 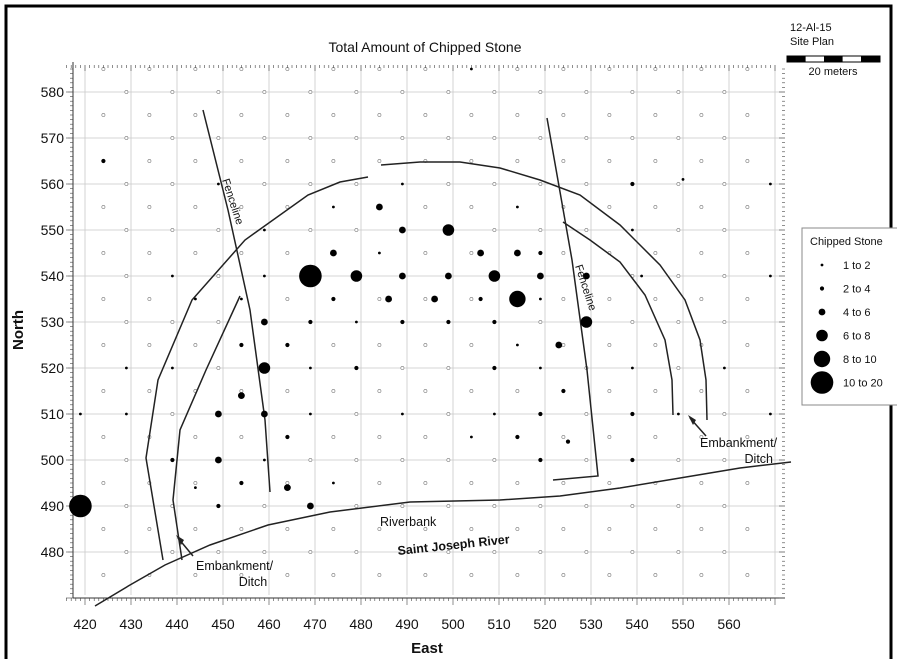 What do you see at coordinates (863, 384) in the screenshot?
I see `legend-entry-label: 10 to 20` at bounding box center [863, 384].